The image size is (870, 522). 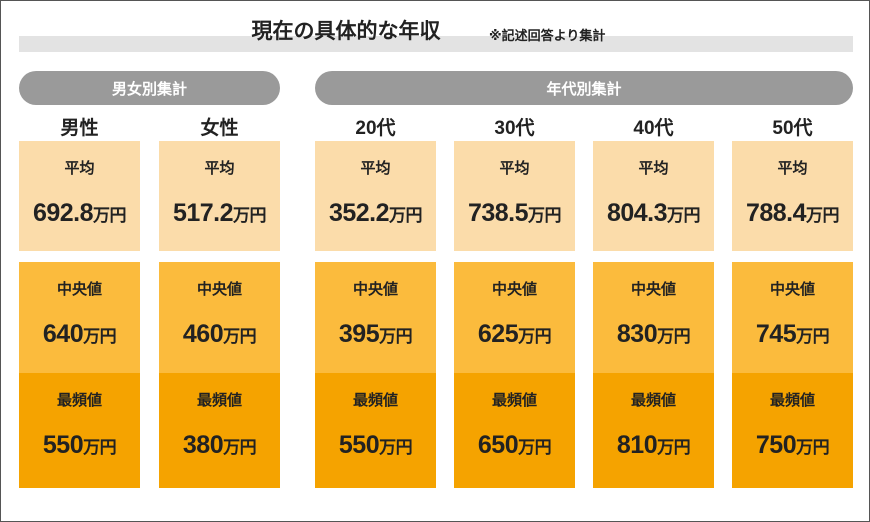 I want to click on value: 830万円, so click(x=653, y=334).